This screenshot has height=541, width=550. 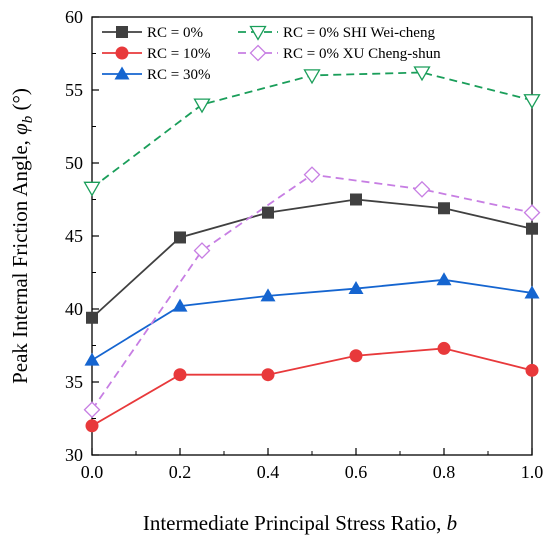 I want to click on y-tick-label: 45, so click(x=74, y=236).